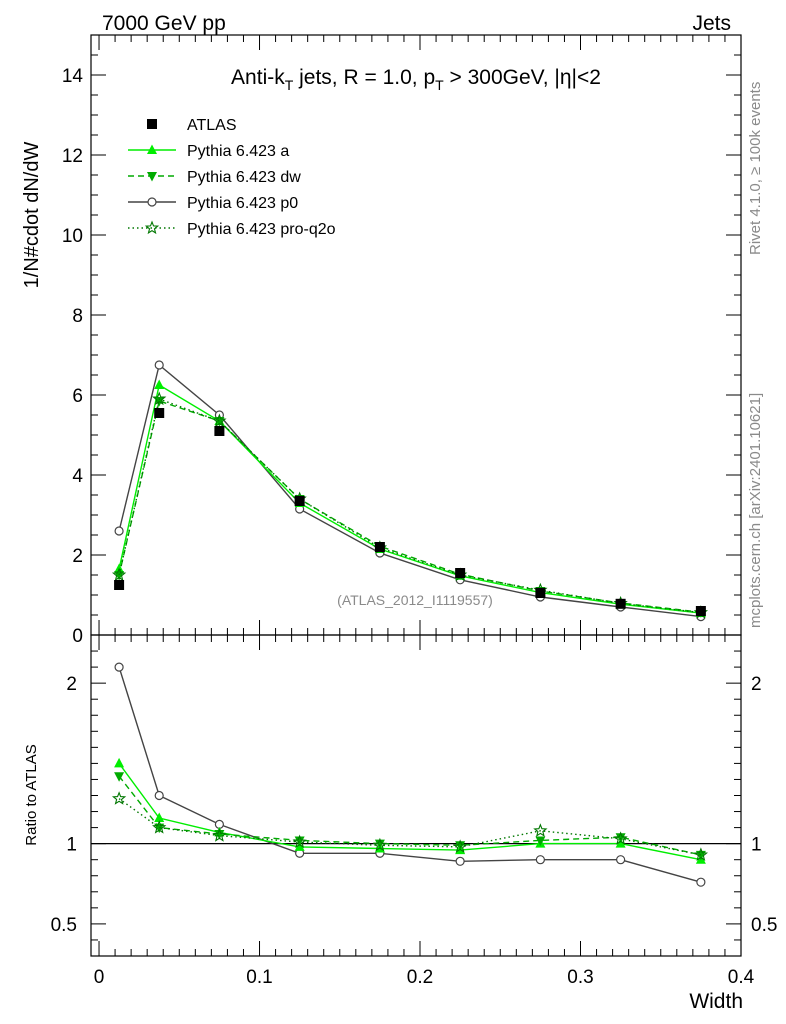 The width and height of the screenshot is (786, 1024). What do you see at coordinates (420, 977) in the screenshot?
I see `x-tick-label: 0.2` at bounding box center [420, 977].